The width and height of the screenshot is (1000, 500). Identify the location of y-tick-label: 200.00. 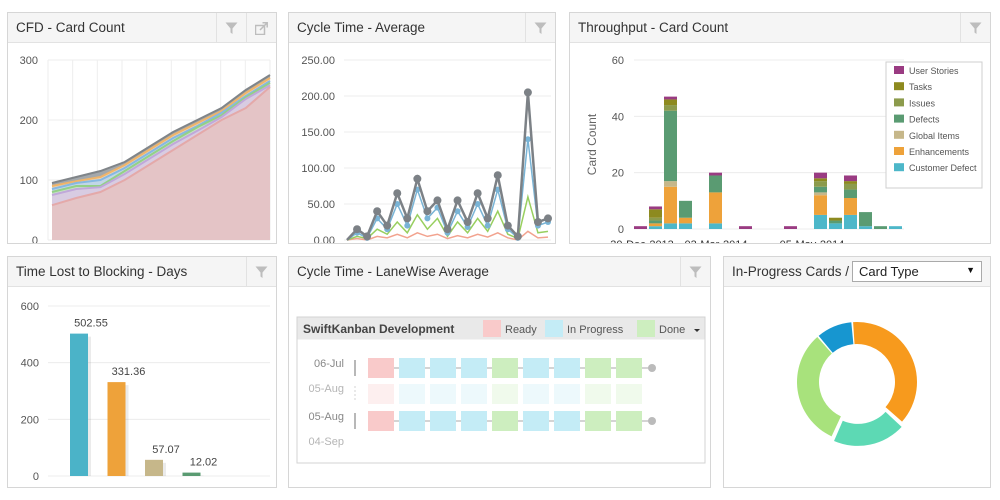
(318, 97).